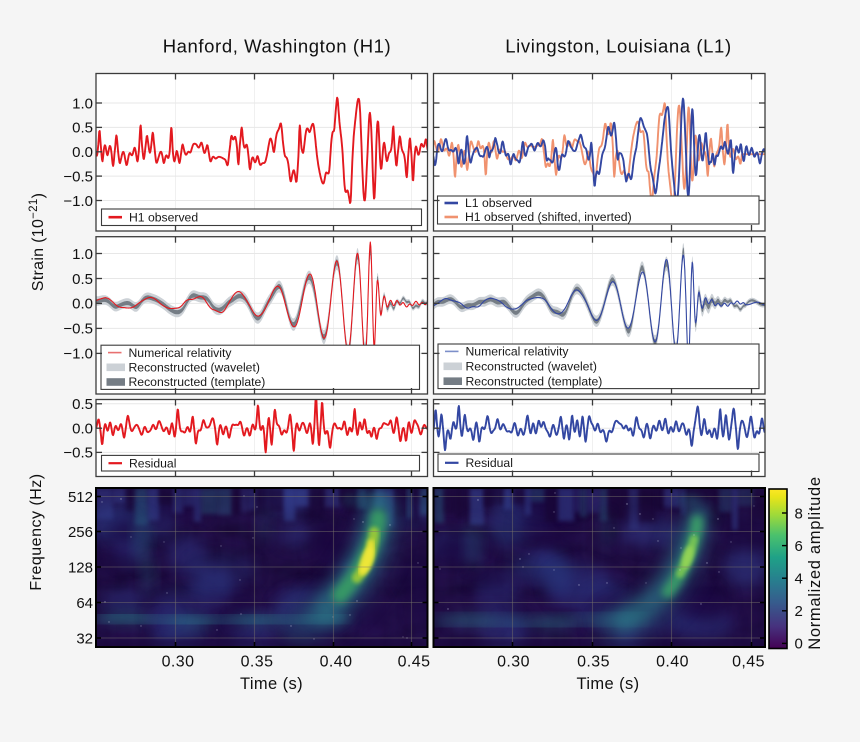 Image resolution: width=860 pixels, height=742 pixels. Describe the element at coordinates (80, 532) in the screenshot. I see `svg-text: 256` at that location.